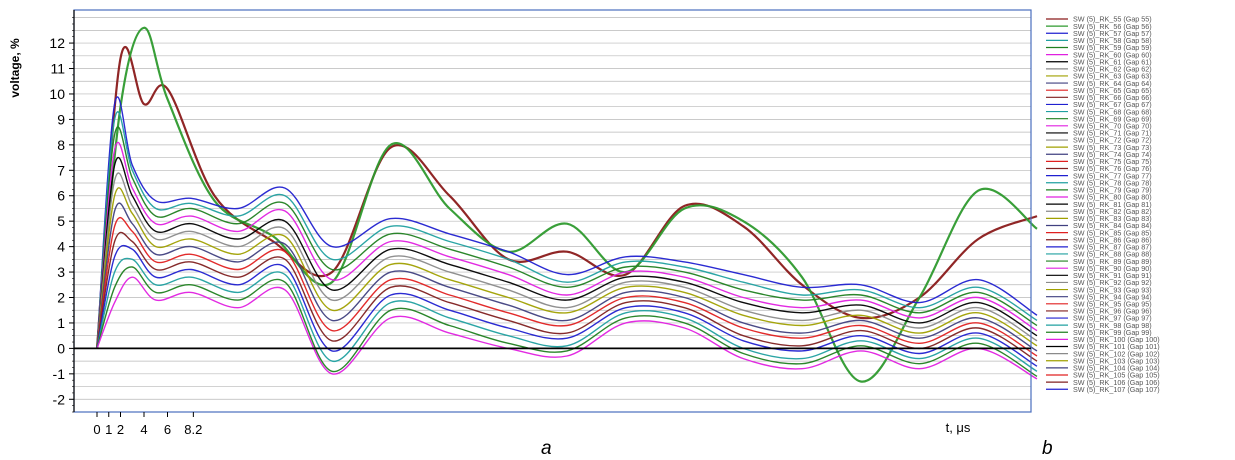  I want to click on legend-label: SW (5)_RK_93 (Gap 93), so click(1112, 289).